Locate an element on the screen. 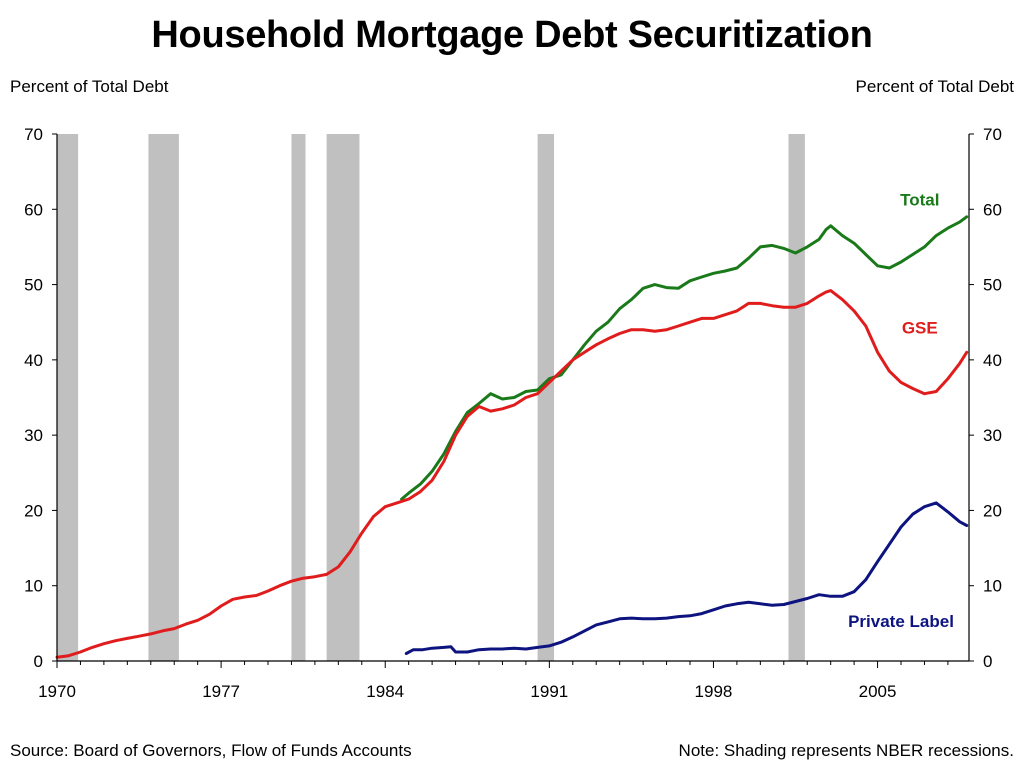 The height and width of the screenshot is (768, 1024). y-tick-label-left-60: 60 is located at coordinates (33, 209).